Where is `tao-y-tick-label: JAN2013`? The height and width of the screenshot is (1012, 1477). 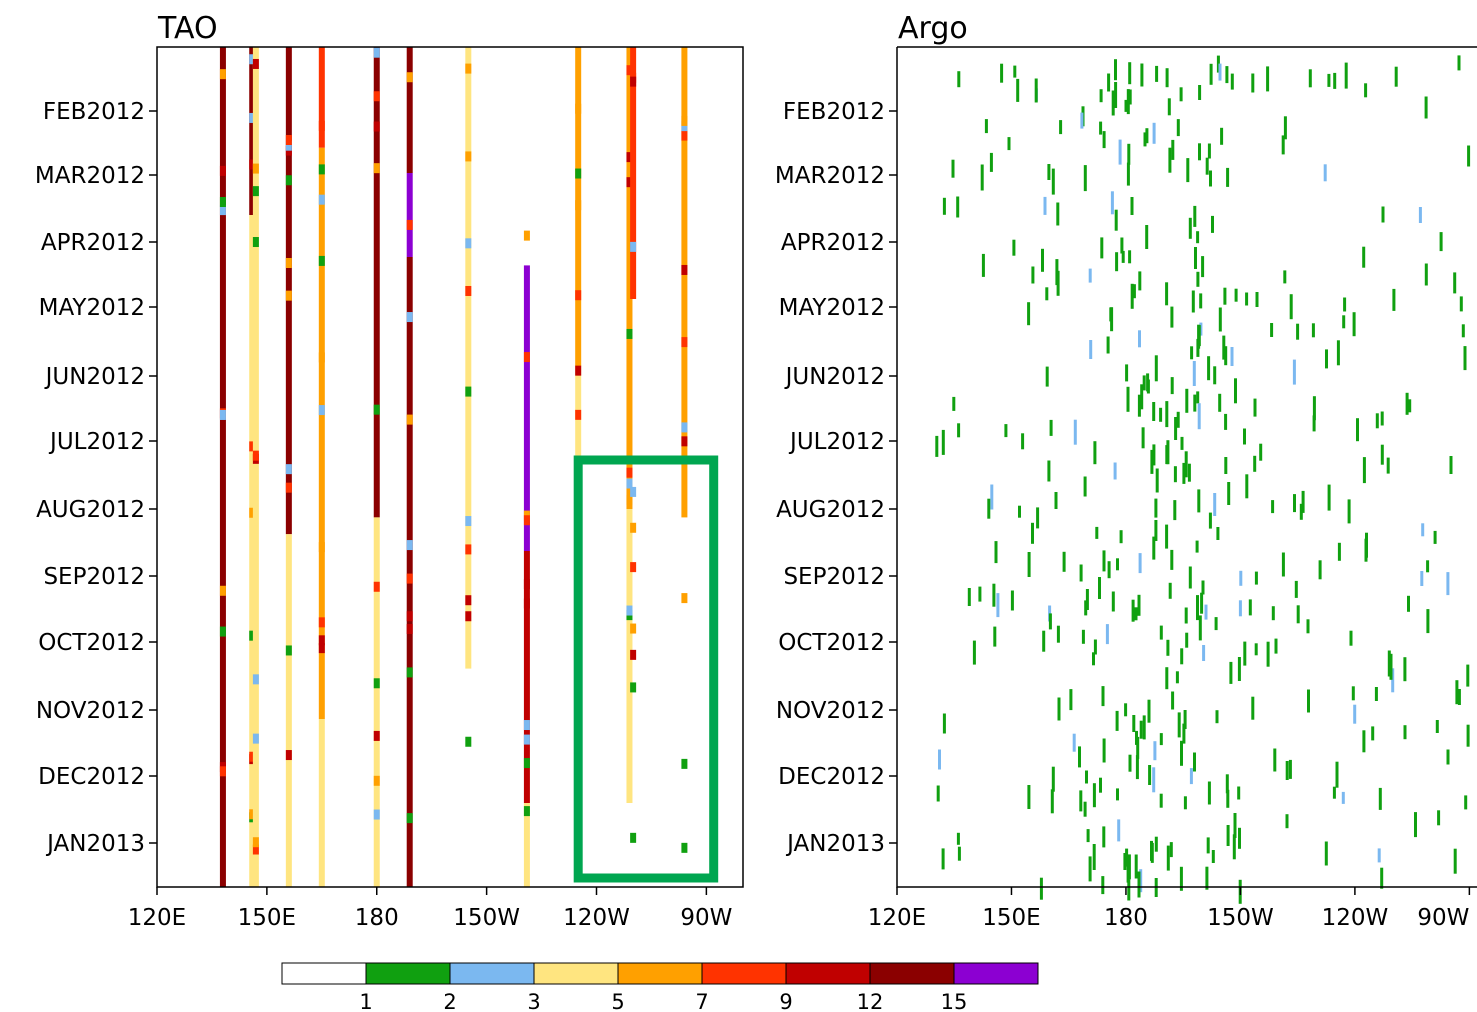 tao-y-tick-label: JAN2013 is located at coordinates (95, 844).